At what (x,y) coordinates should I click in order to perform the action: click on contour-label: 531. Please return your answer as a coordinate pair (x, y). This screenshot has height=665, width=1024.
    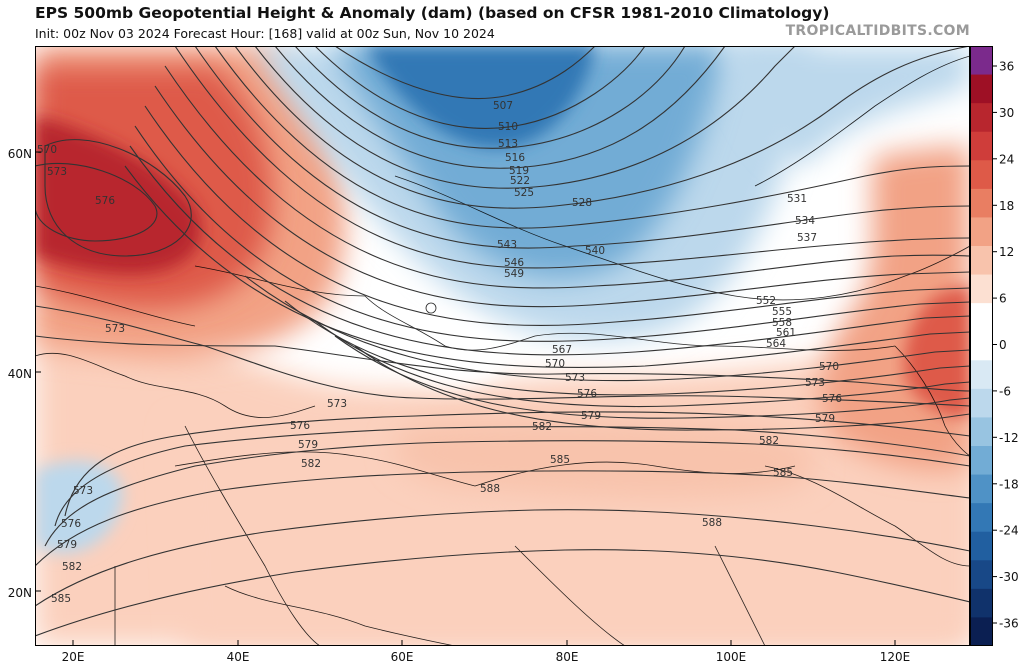
    Looking at the image, I should click on (797, 199).